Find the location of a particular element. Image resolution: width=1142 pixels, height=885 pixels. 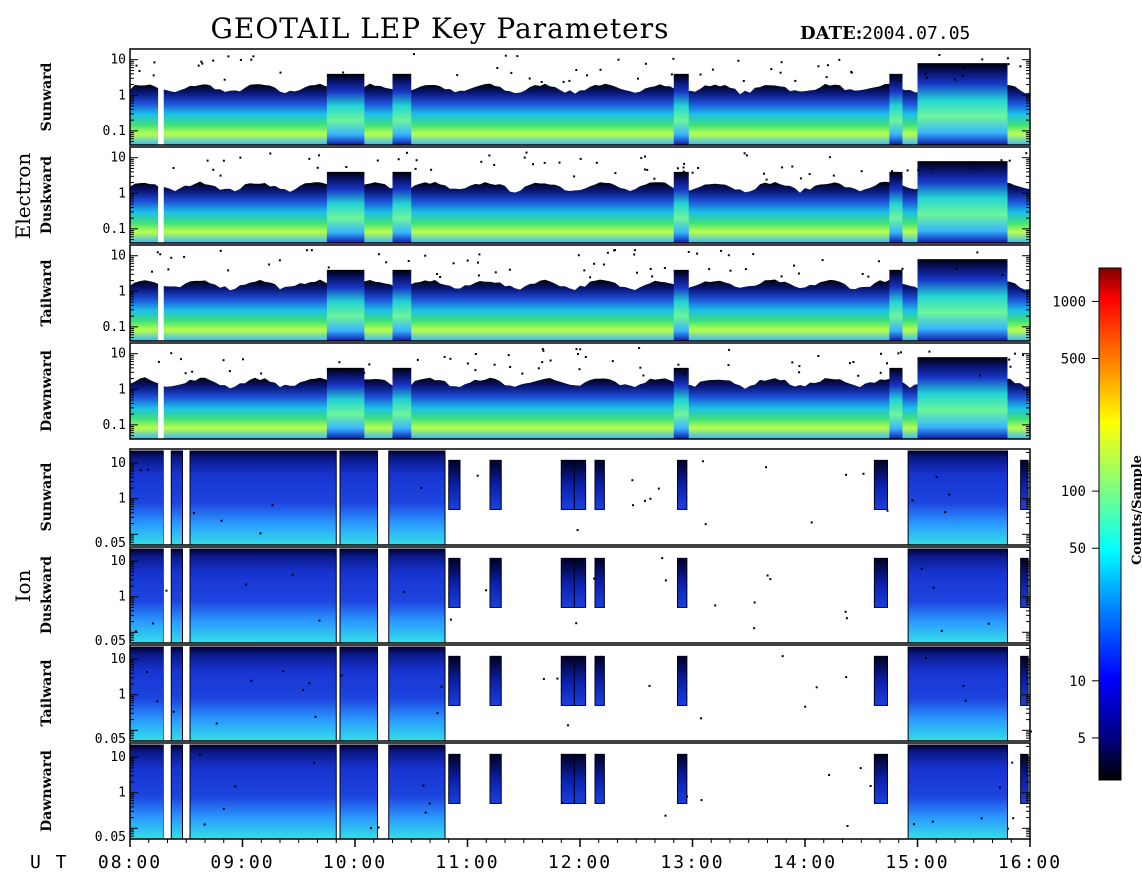

colorbar-tick-label: 1000 is located at coordinates (1069, 302).